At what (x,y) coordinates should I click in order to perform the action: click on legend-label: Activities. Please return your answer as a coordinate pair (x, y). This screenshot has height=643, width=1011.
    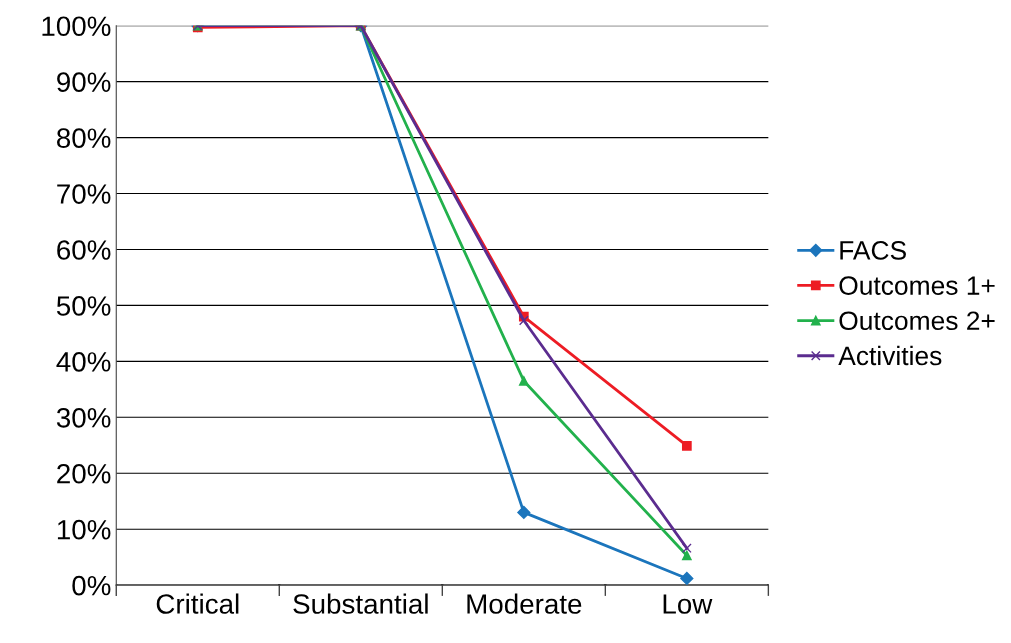
    Looking at the image, I should click on (890, 355).